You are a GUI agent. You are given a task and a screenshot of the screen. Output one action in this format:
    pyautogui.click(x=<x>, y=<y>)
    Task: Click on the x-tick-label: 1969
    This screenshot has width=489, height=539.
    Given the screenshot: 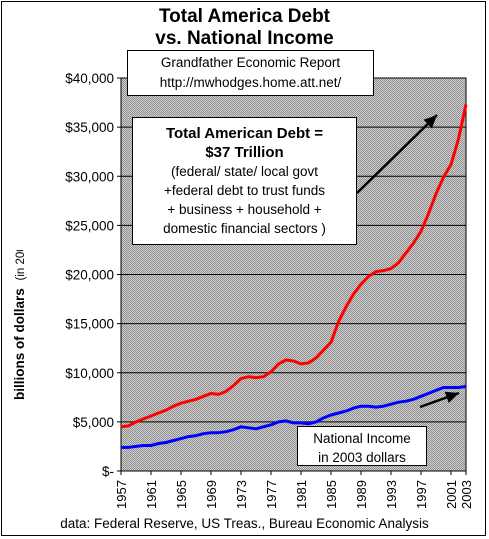 What is the action you would take?
    pyautogui.click(x=211, y=494)
    